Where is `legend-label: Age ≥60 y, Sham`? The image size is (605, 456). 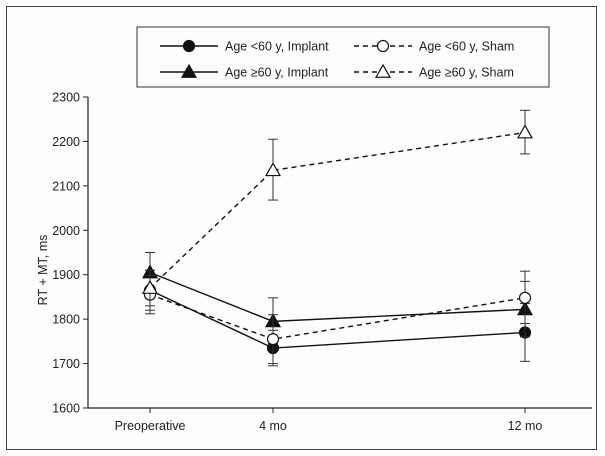
legend-label: Age ≥60 y, Sham is located at coordinates (466, 73).